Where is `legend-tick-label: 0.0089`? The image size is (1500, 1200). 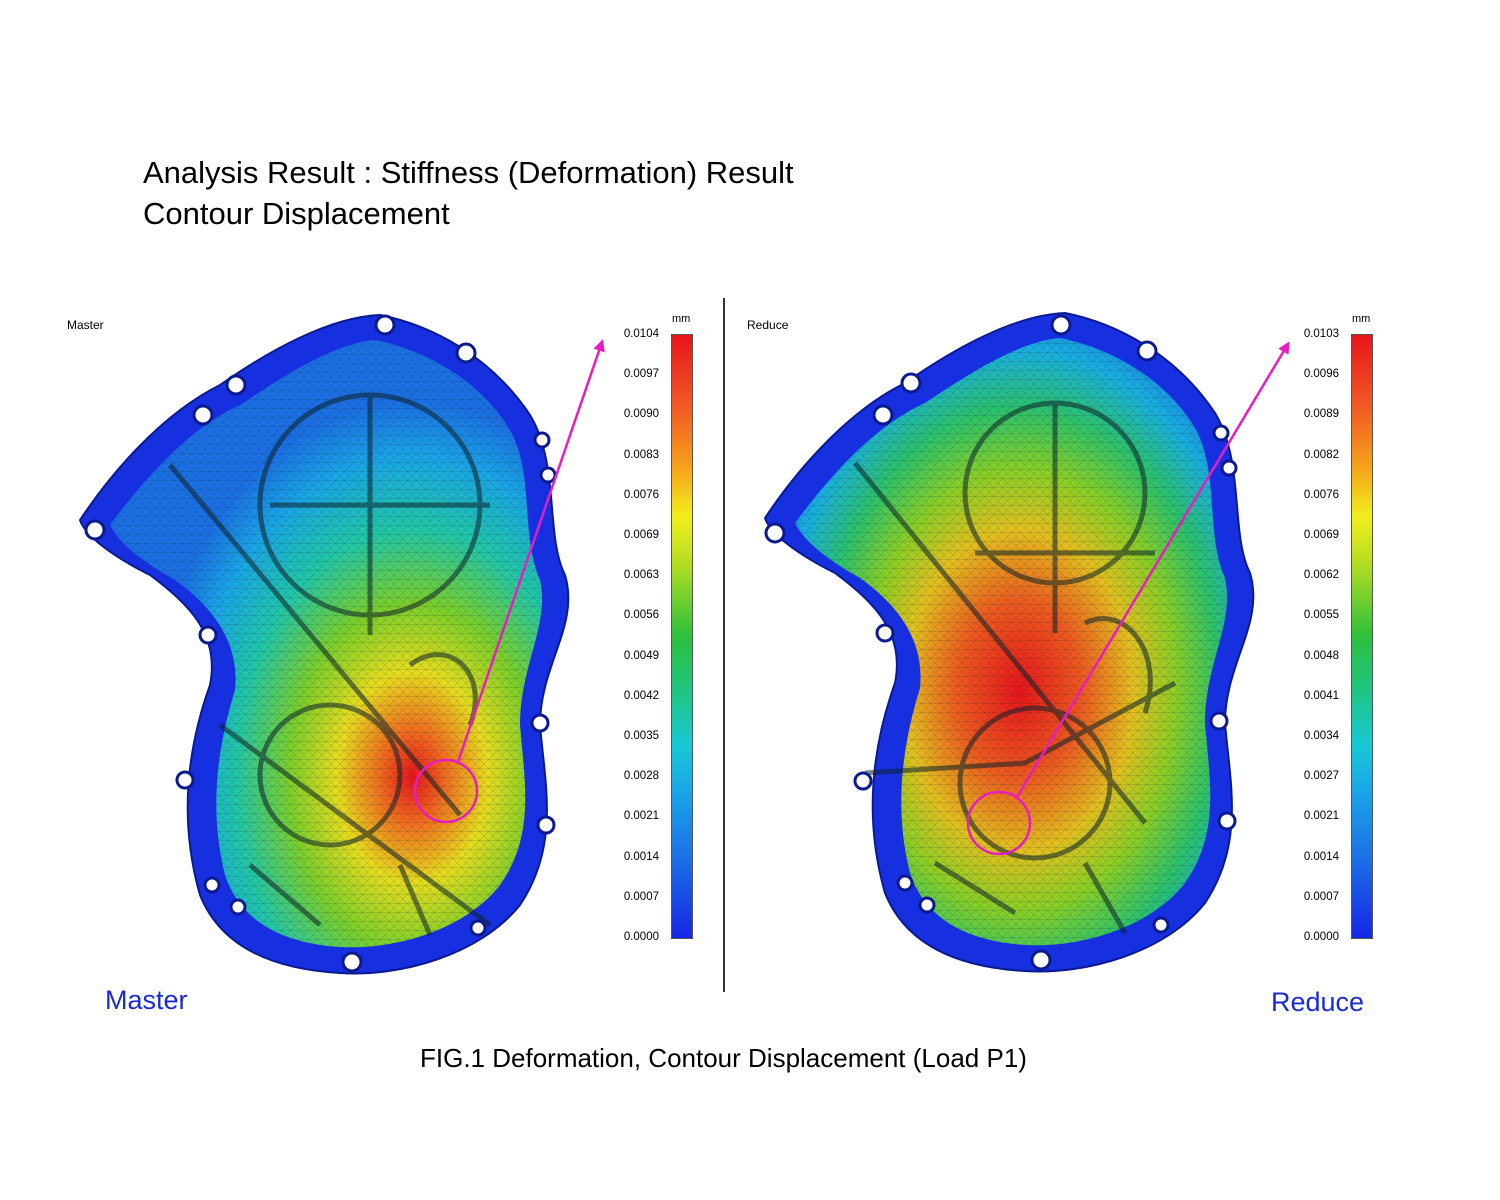
legend-tick-label: 0.0089 is located at coordinates (1321, 414).